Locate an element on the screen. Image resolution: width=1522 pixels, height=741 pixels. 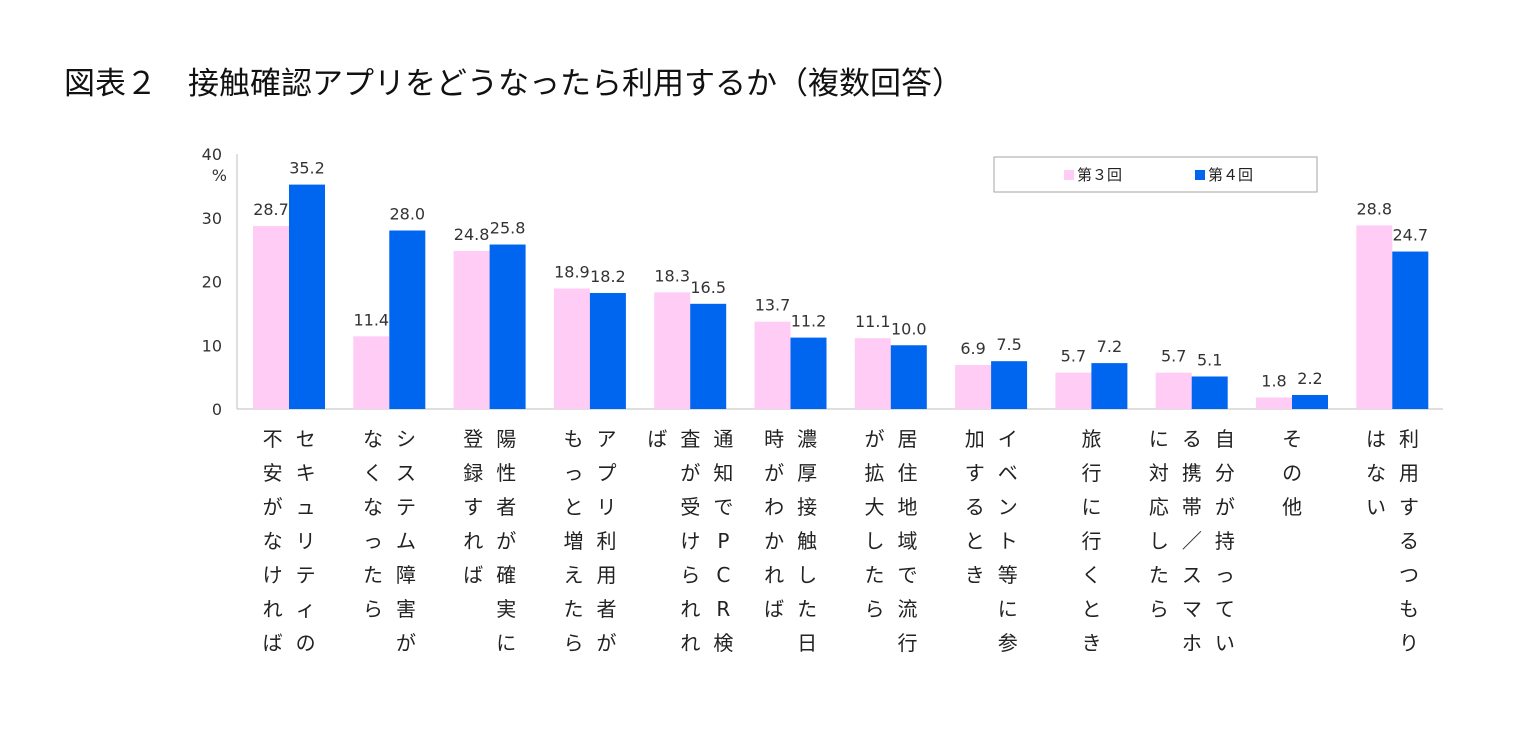
legend-label: 第３回 is located at coordinates (1099, 175).